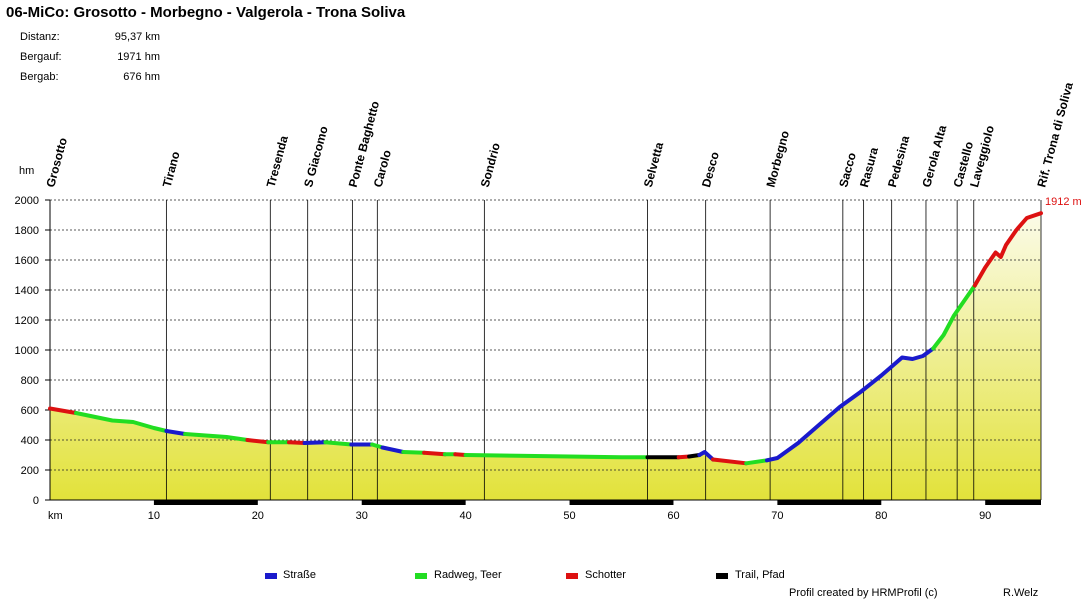 This screenshot has height=600, width=1090. What do you see at coordinates (271, 576) in the screenshot?
I see `legend-swatch-strasse` at bounding box center [271, 576].